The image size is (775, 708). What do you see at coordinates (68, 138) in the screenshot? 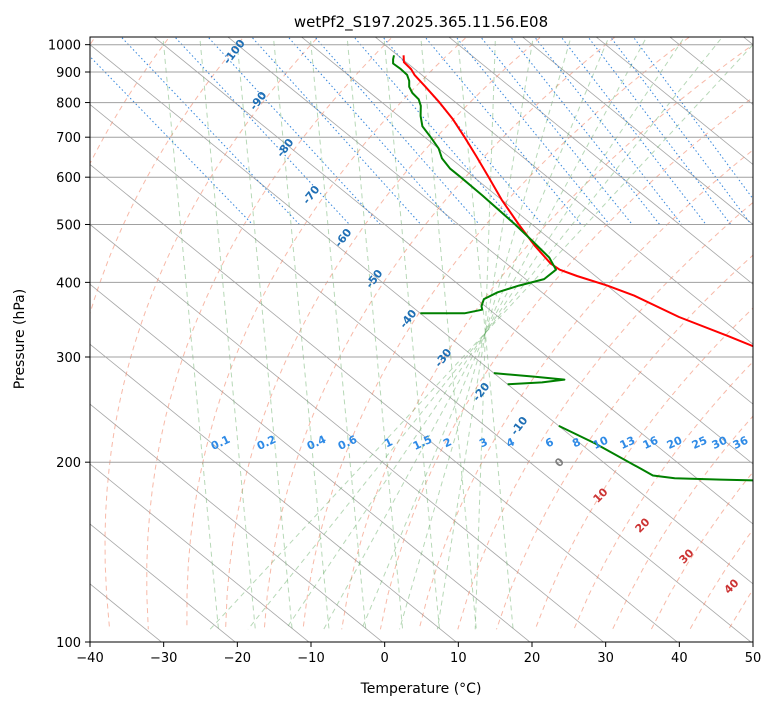
I see `y-tick-label: 700` at bounding box center [68, 138].